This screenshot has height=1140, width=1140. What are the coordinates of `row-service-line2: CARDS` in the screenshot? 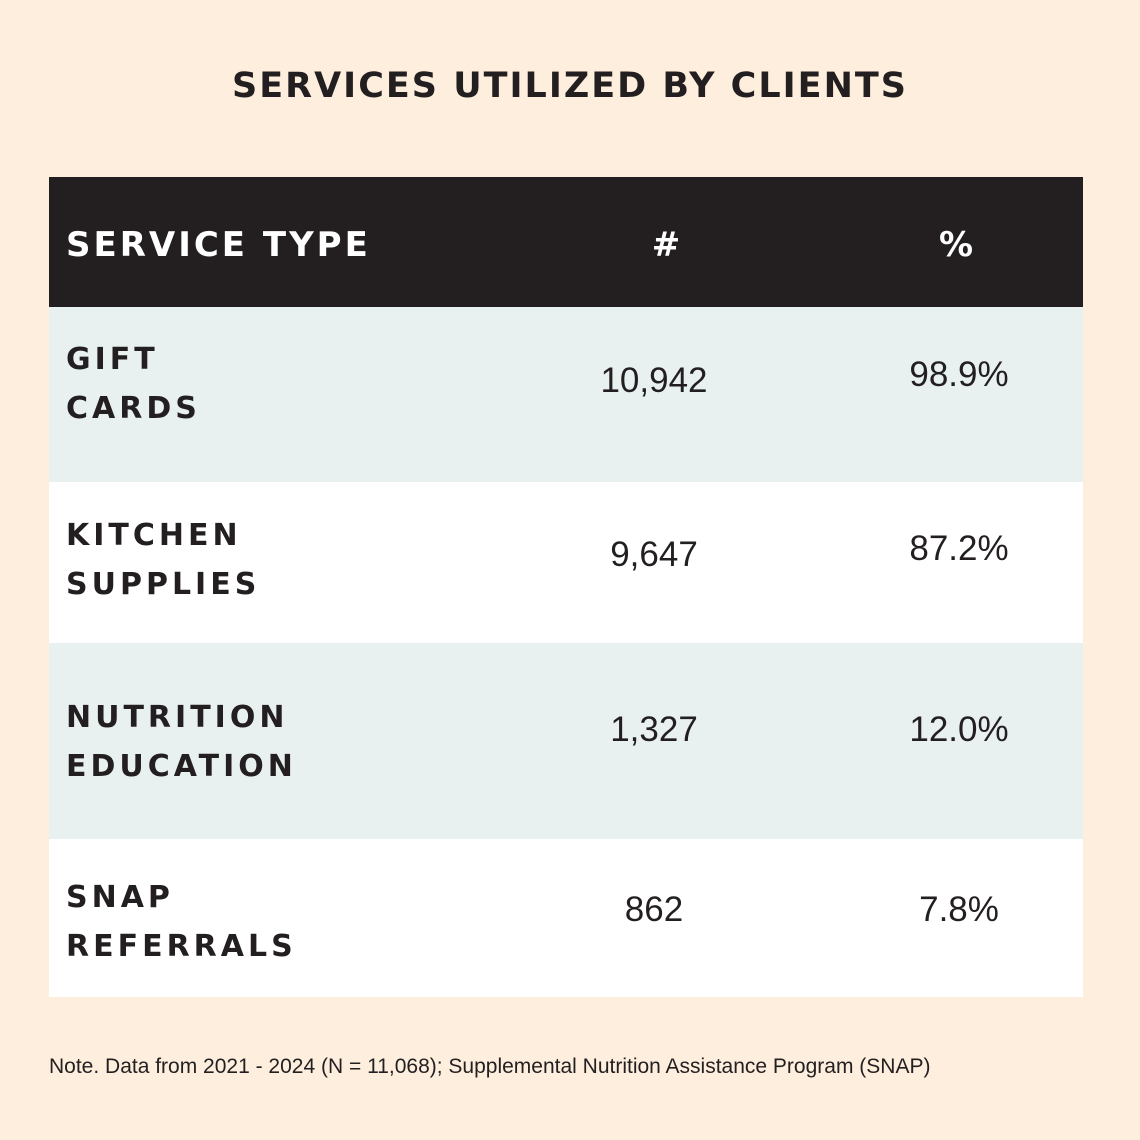 It's located at (133, 408).